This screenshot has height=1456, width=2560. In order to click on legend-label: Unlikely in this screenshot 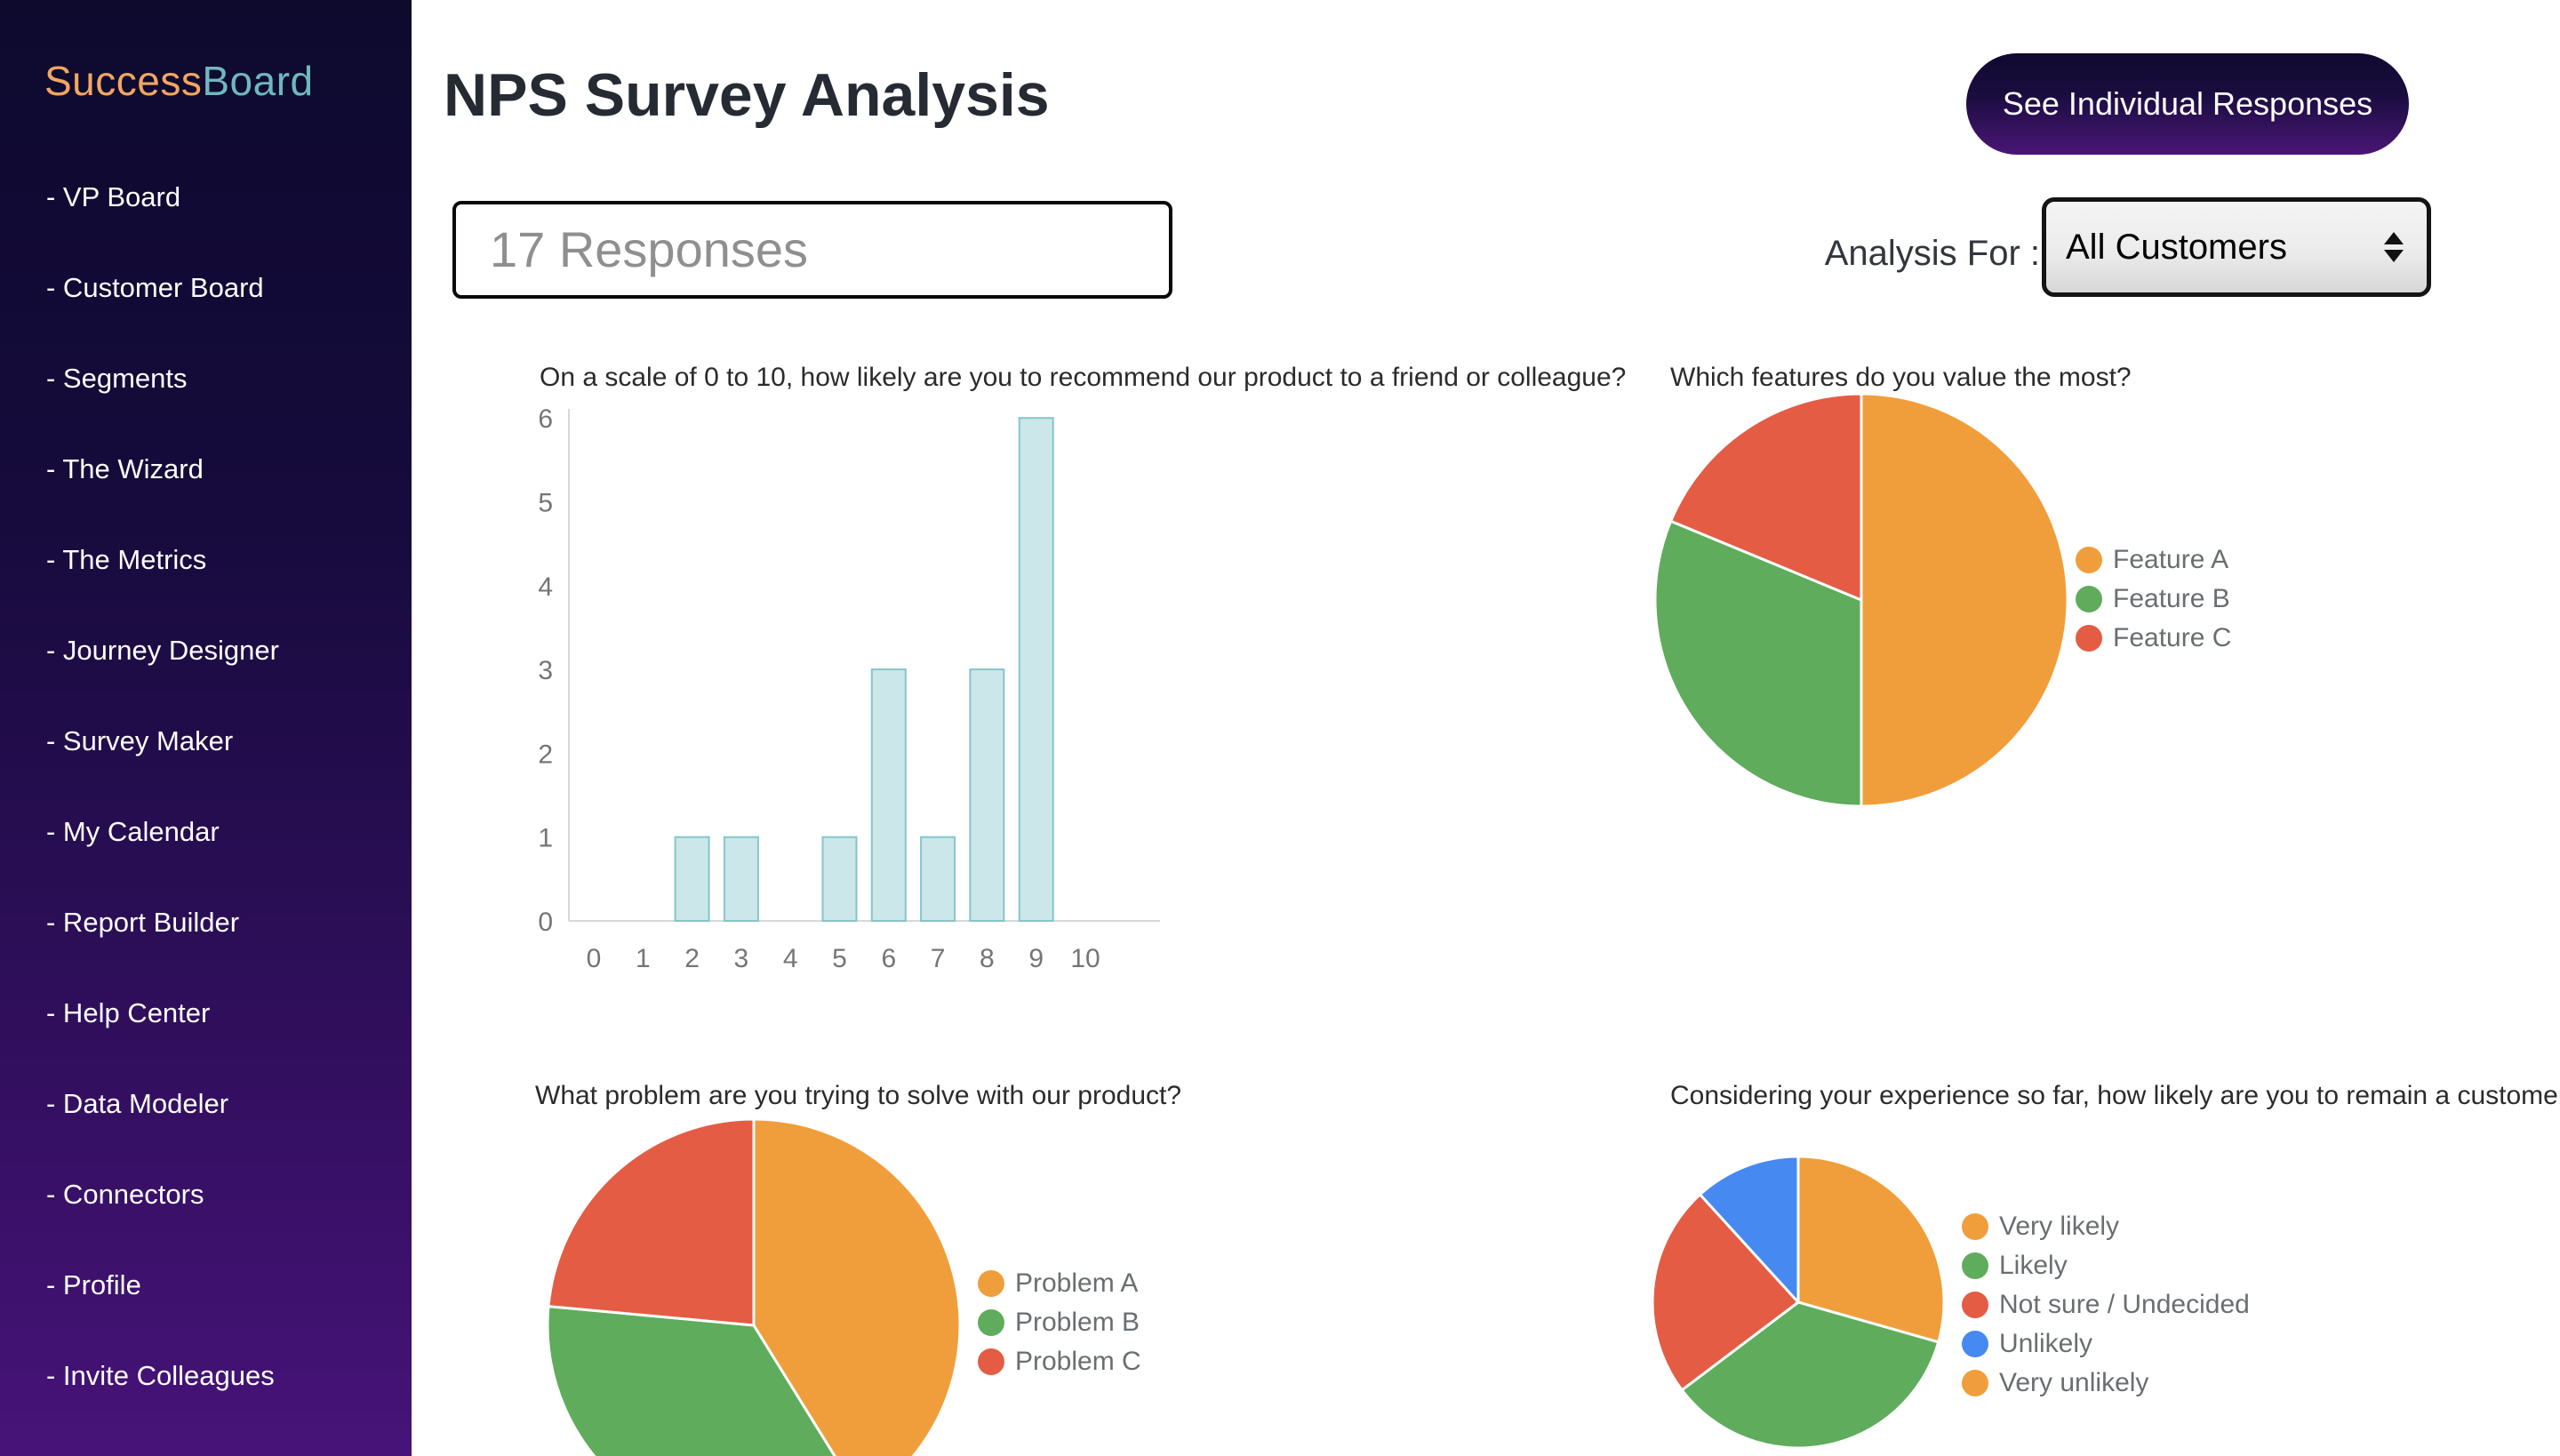, I will do `click(2046, 1343)`.